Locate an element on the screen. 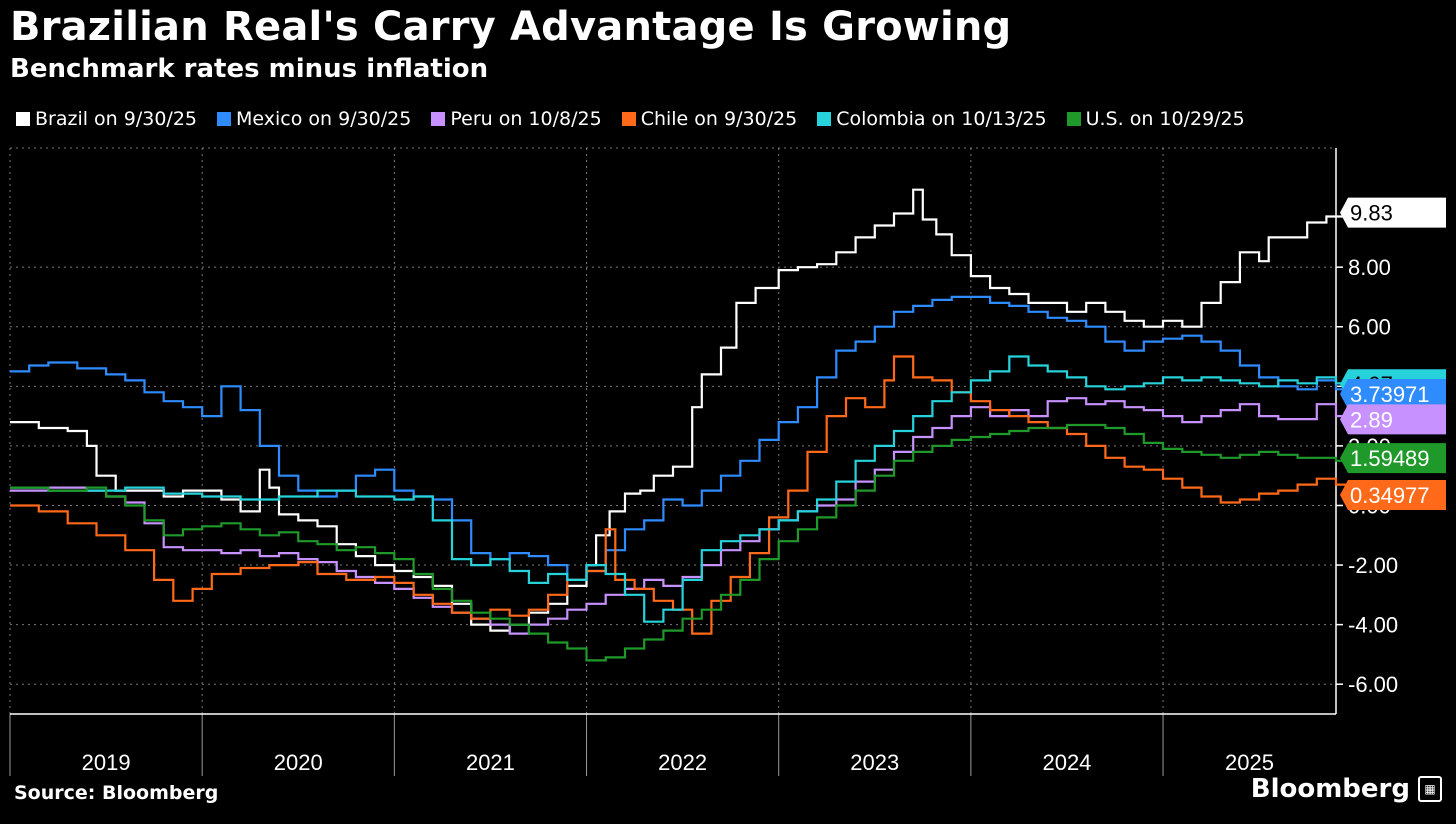  legend-swatch-brazil is located at coordinates (23, 119).